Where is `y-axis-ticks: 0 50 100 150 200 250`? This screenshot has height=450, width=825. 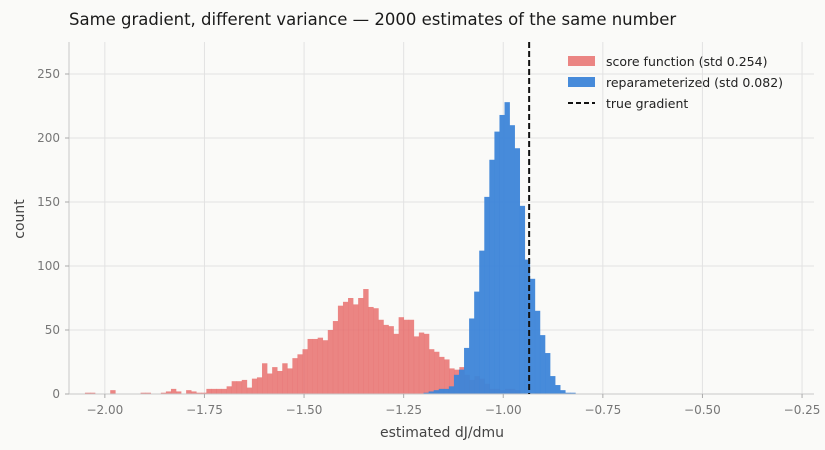 y-axis-ticks: 0 50 100 150 200 250 is located at coordinates (53, 234).